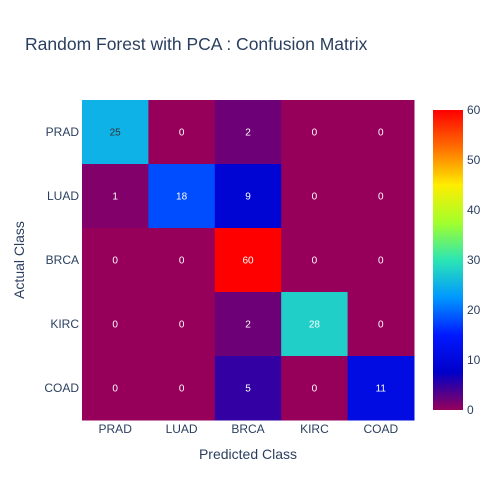 This screenshot has width=500, height=500. I want to click on cell-value-label: 11, so click(381, 389).